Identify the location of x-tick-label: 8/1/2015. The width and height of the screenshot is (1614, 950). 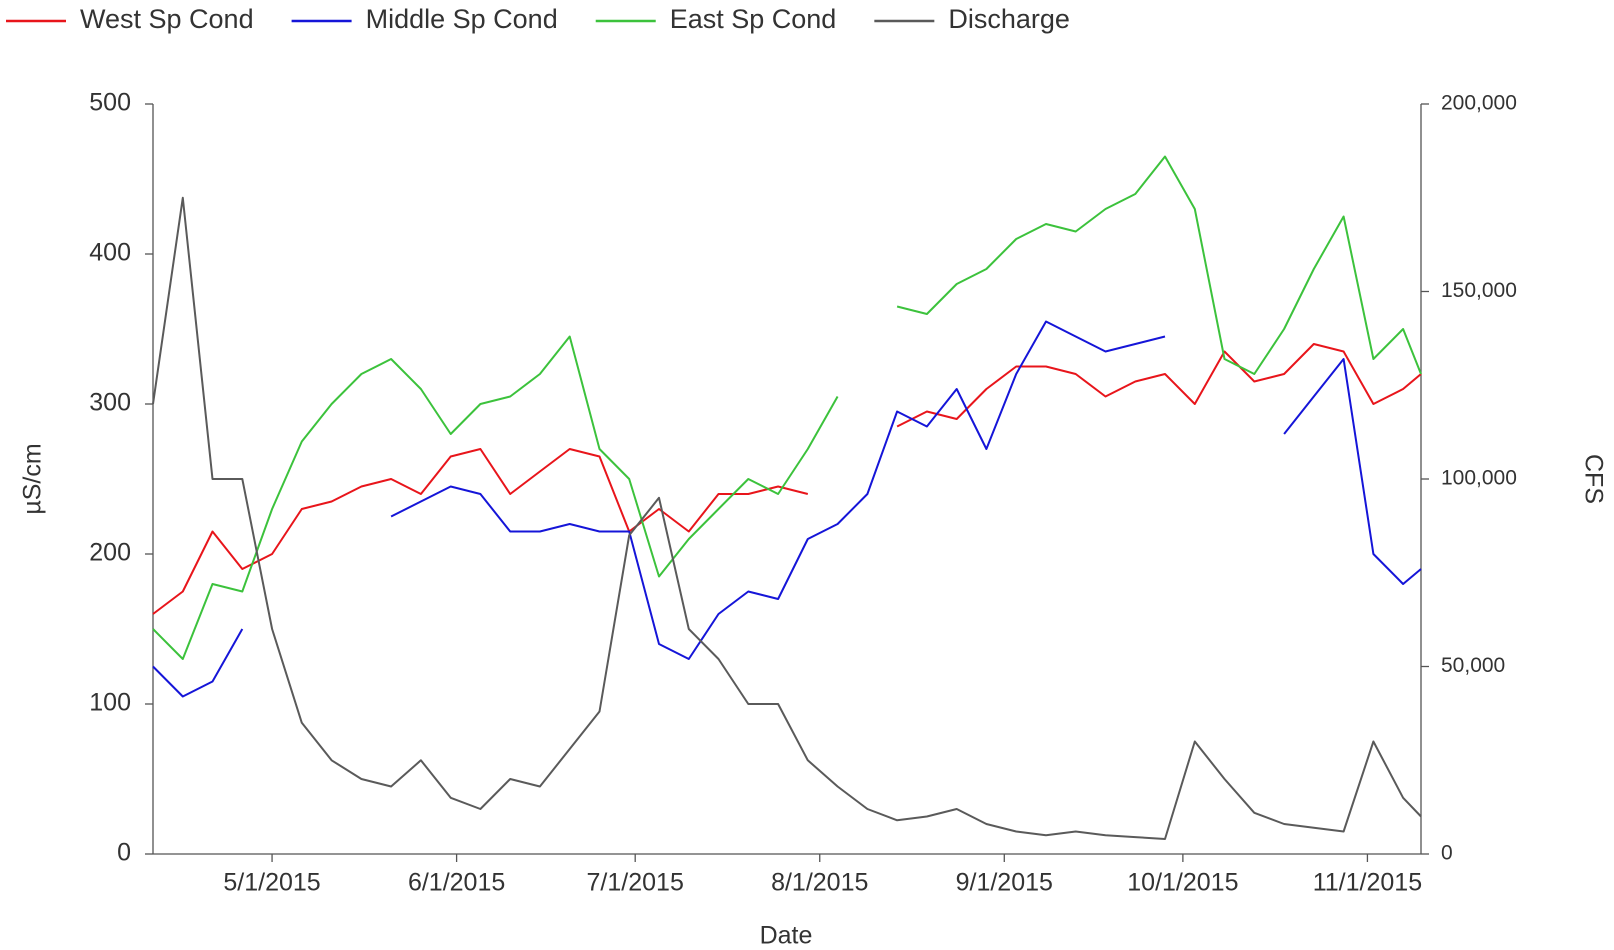
(819, 883).